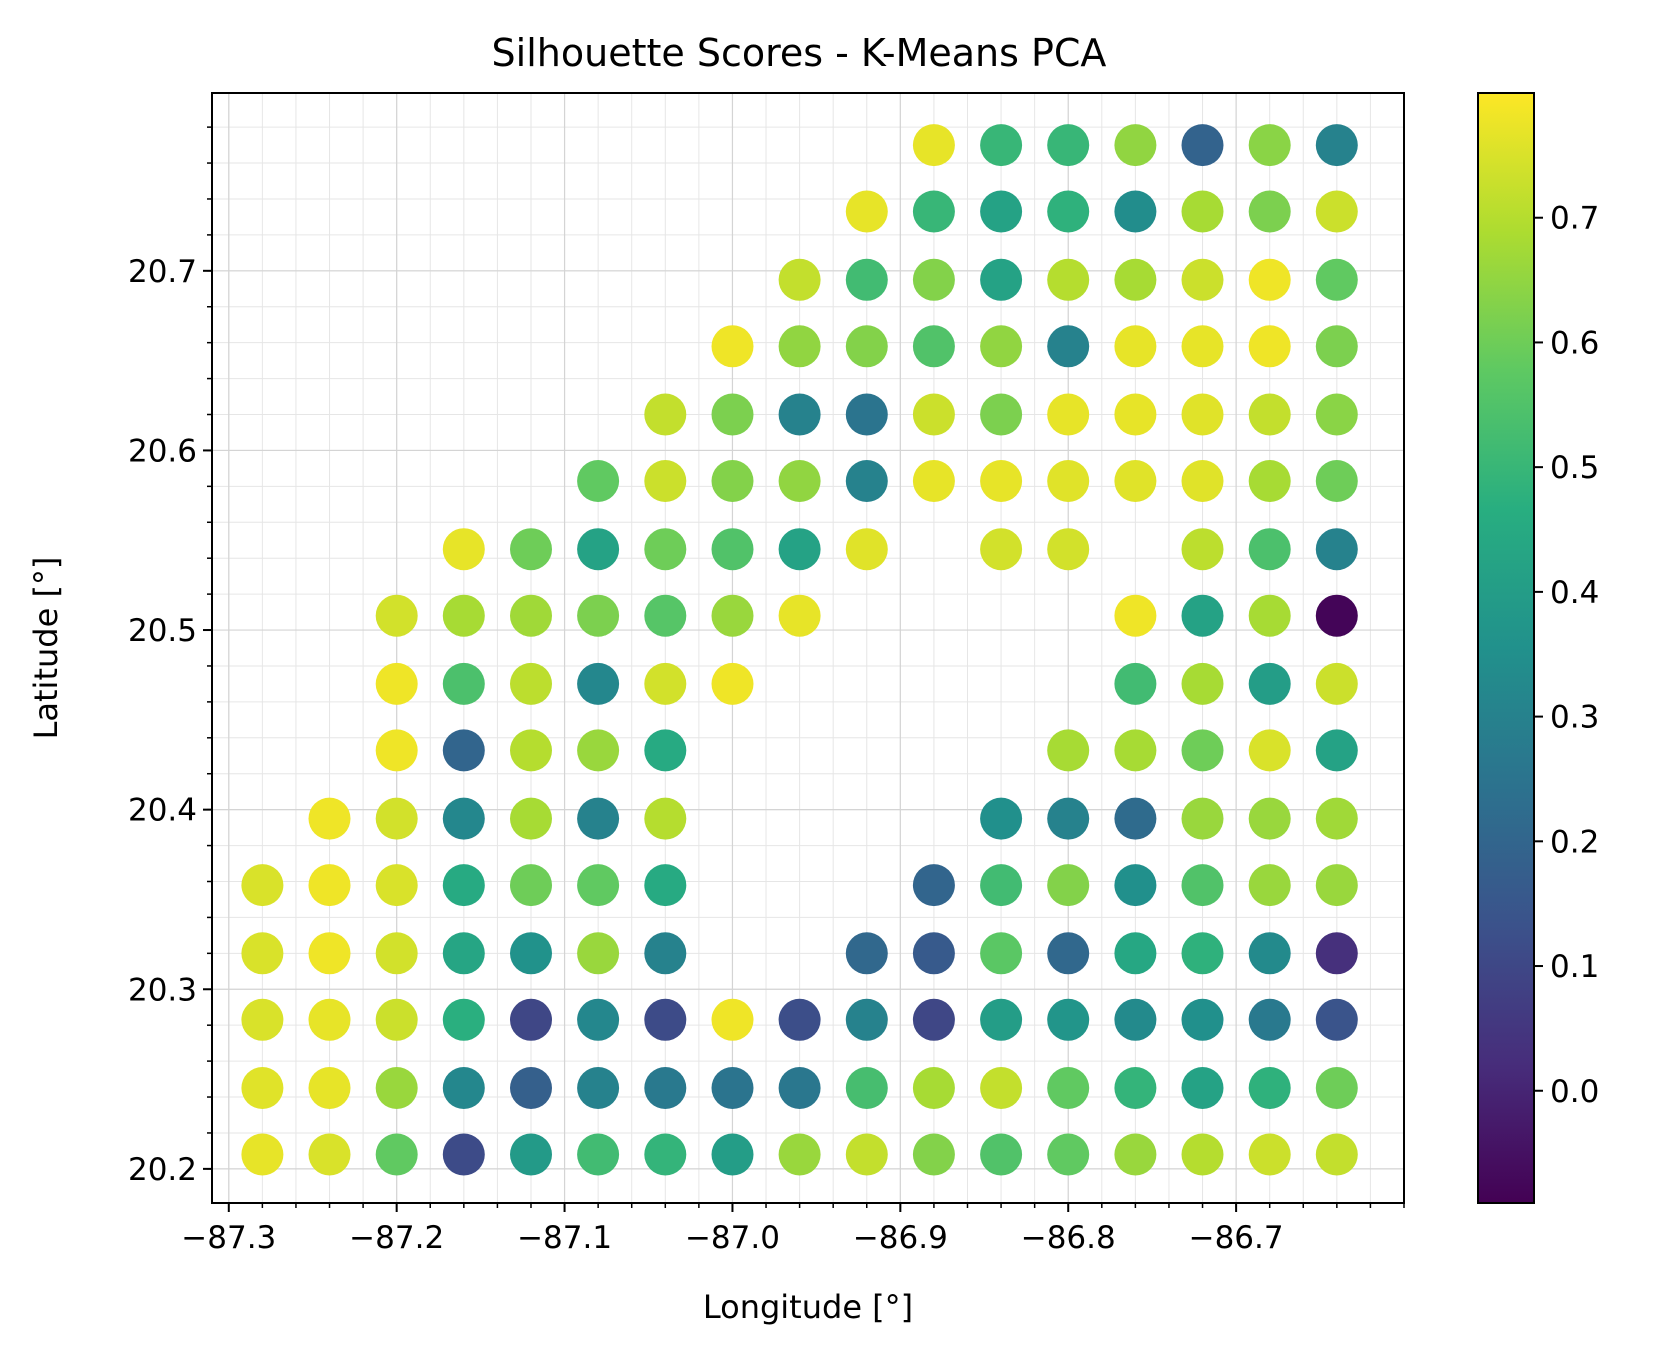  I want to click on chart-title: Silhouette Scores - K-Means PCA, so click(799, 53).